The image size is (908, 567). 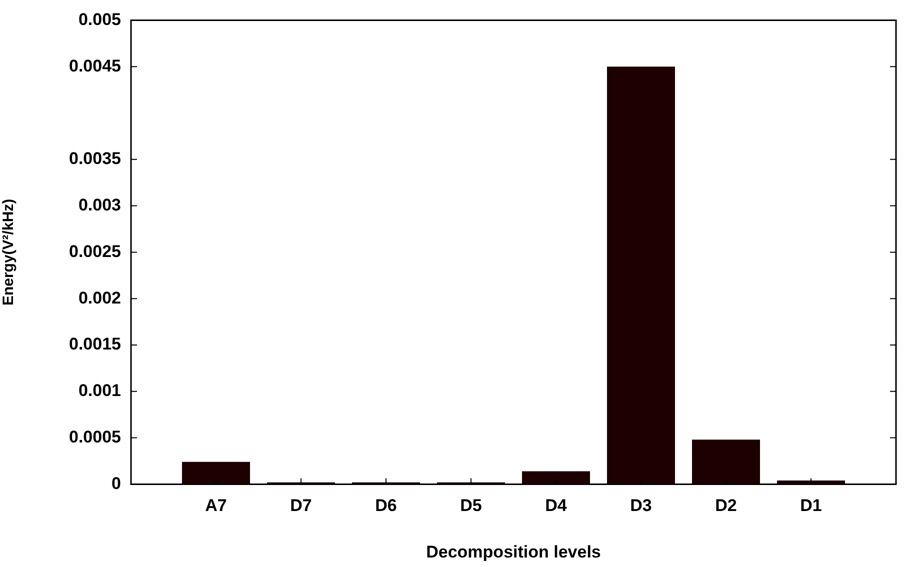 I want to click on y-tick-label: 0.0005, so click(x=95, y=436).